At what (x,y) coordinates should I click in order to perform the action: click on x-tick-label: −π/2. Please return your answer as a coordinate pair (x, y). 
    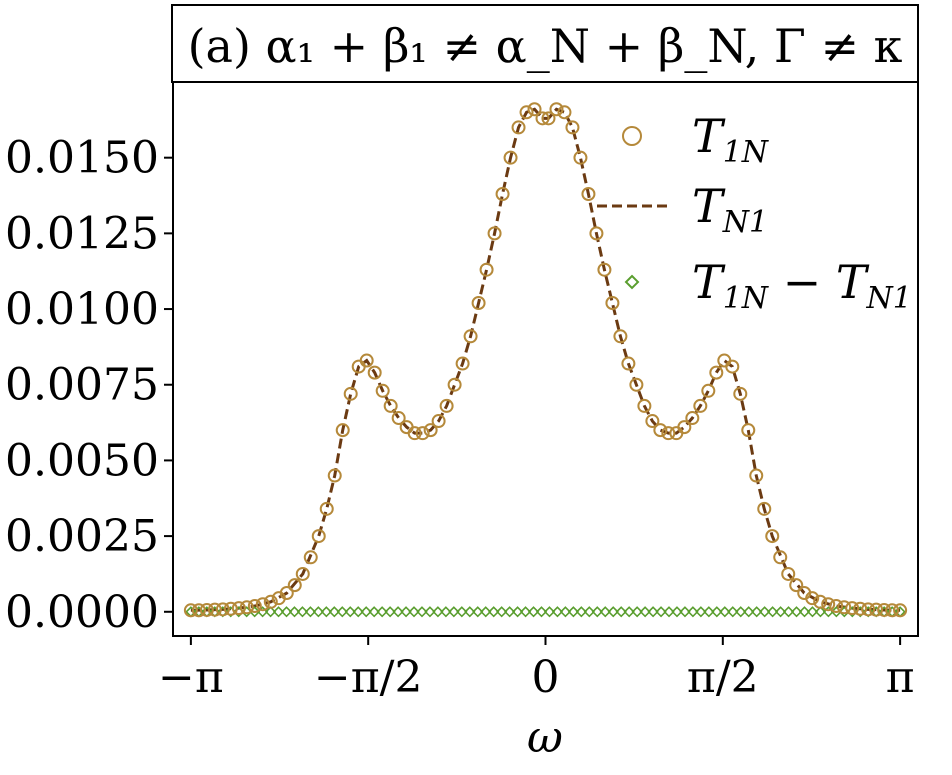
    Looking at the image, I should click on (368, 677).